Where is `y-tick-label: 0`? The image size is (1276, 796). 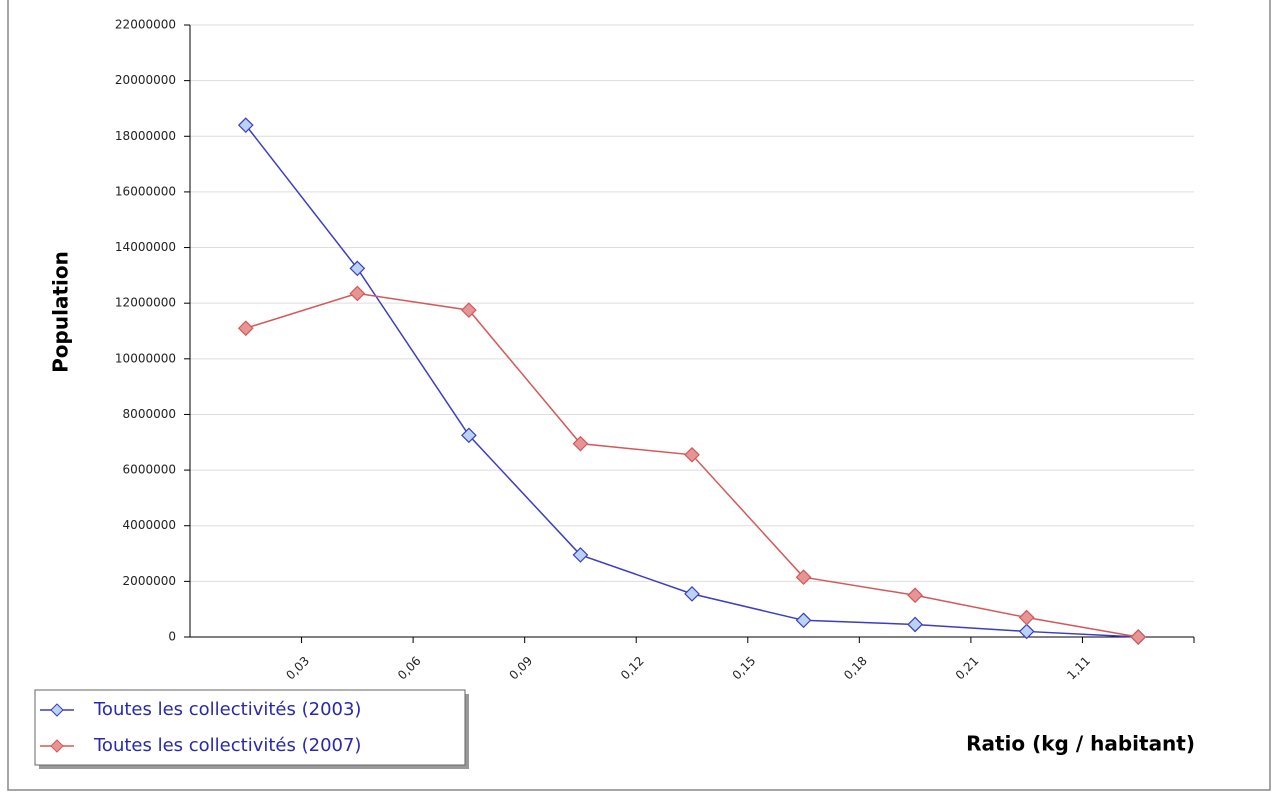
y-tick-label: 0 is located at coordinates (172, 637).